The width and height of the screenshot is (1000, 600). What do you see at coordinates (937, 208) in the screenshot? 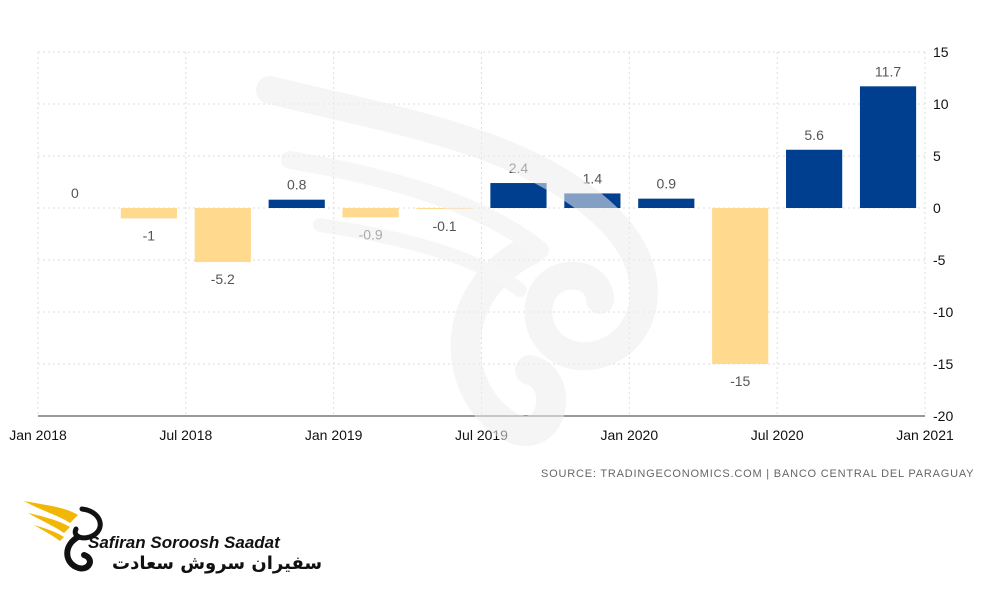
I see `y-tick-label: 0` at bounding box center [937, 208].